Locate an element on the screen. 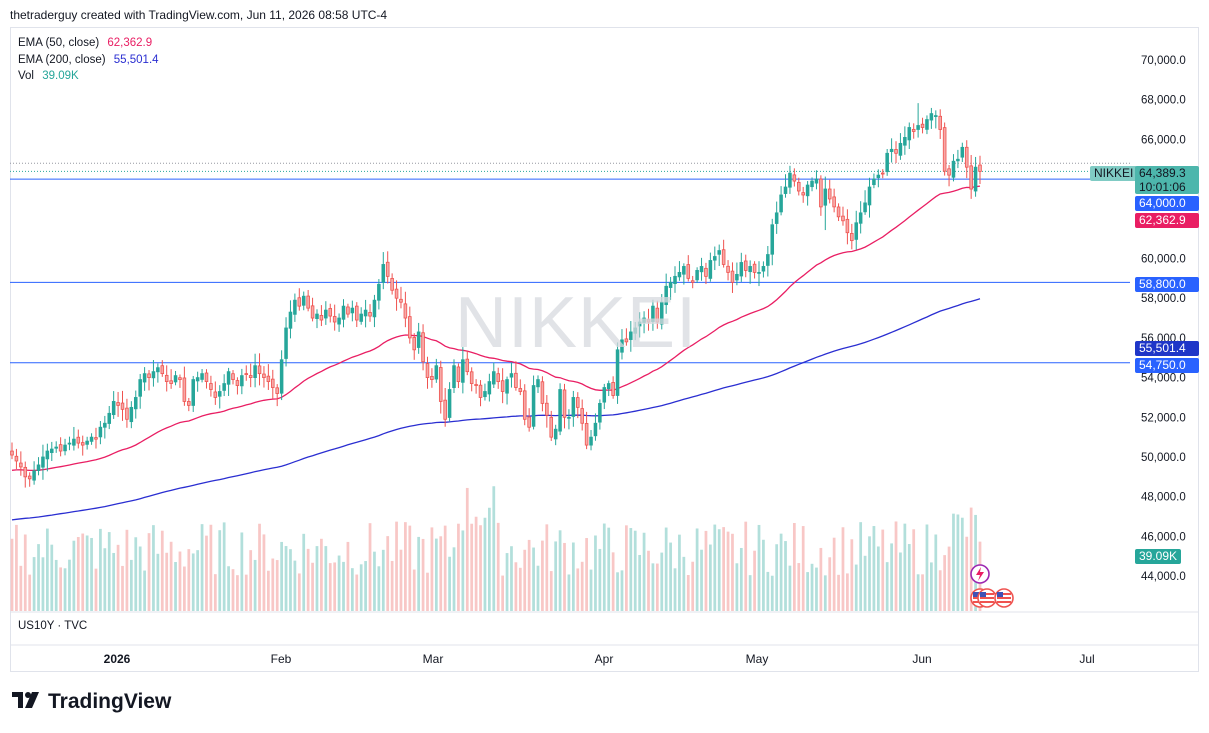 The image size is (1209, 733). y-tick-label: 52,000.0 is located at coordinates (1163, 418).